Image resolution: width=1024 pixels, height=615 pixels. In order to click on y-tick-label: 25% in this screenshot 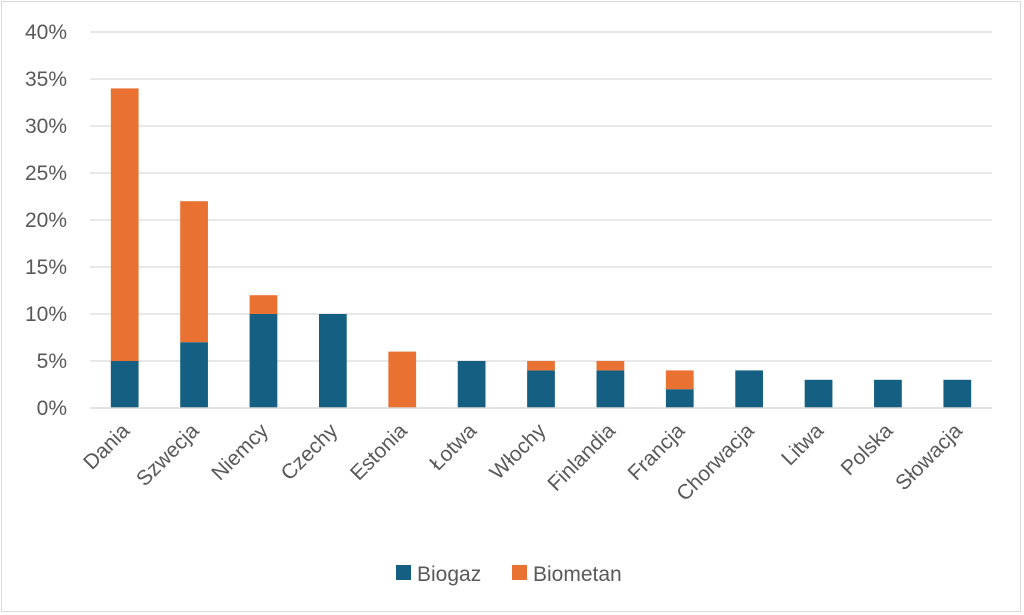, I will do `click(46, 173)`.